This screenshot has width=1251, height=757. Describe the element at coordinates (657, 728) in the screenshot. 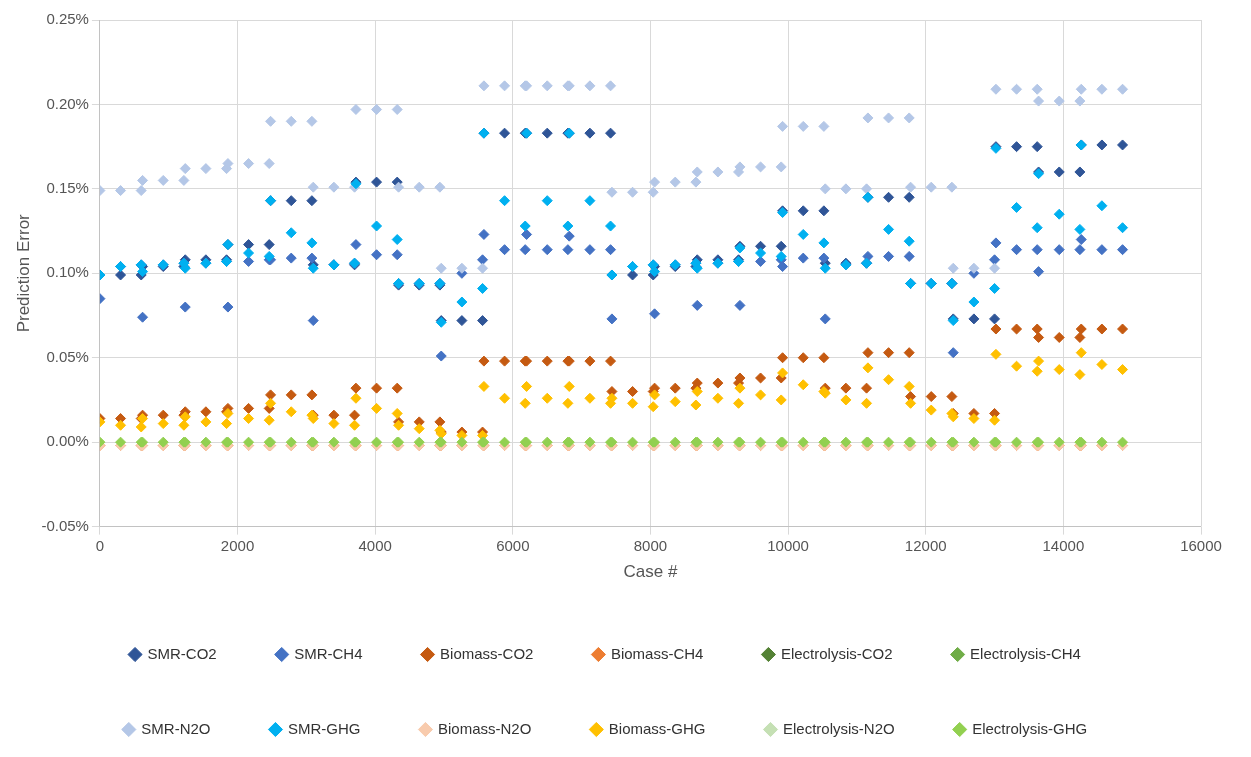

I see `legend-label: Biomass-GHG` at that location.